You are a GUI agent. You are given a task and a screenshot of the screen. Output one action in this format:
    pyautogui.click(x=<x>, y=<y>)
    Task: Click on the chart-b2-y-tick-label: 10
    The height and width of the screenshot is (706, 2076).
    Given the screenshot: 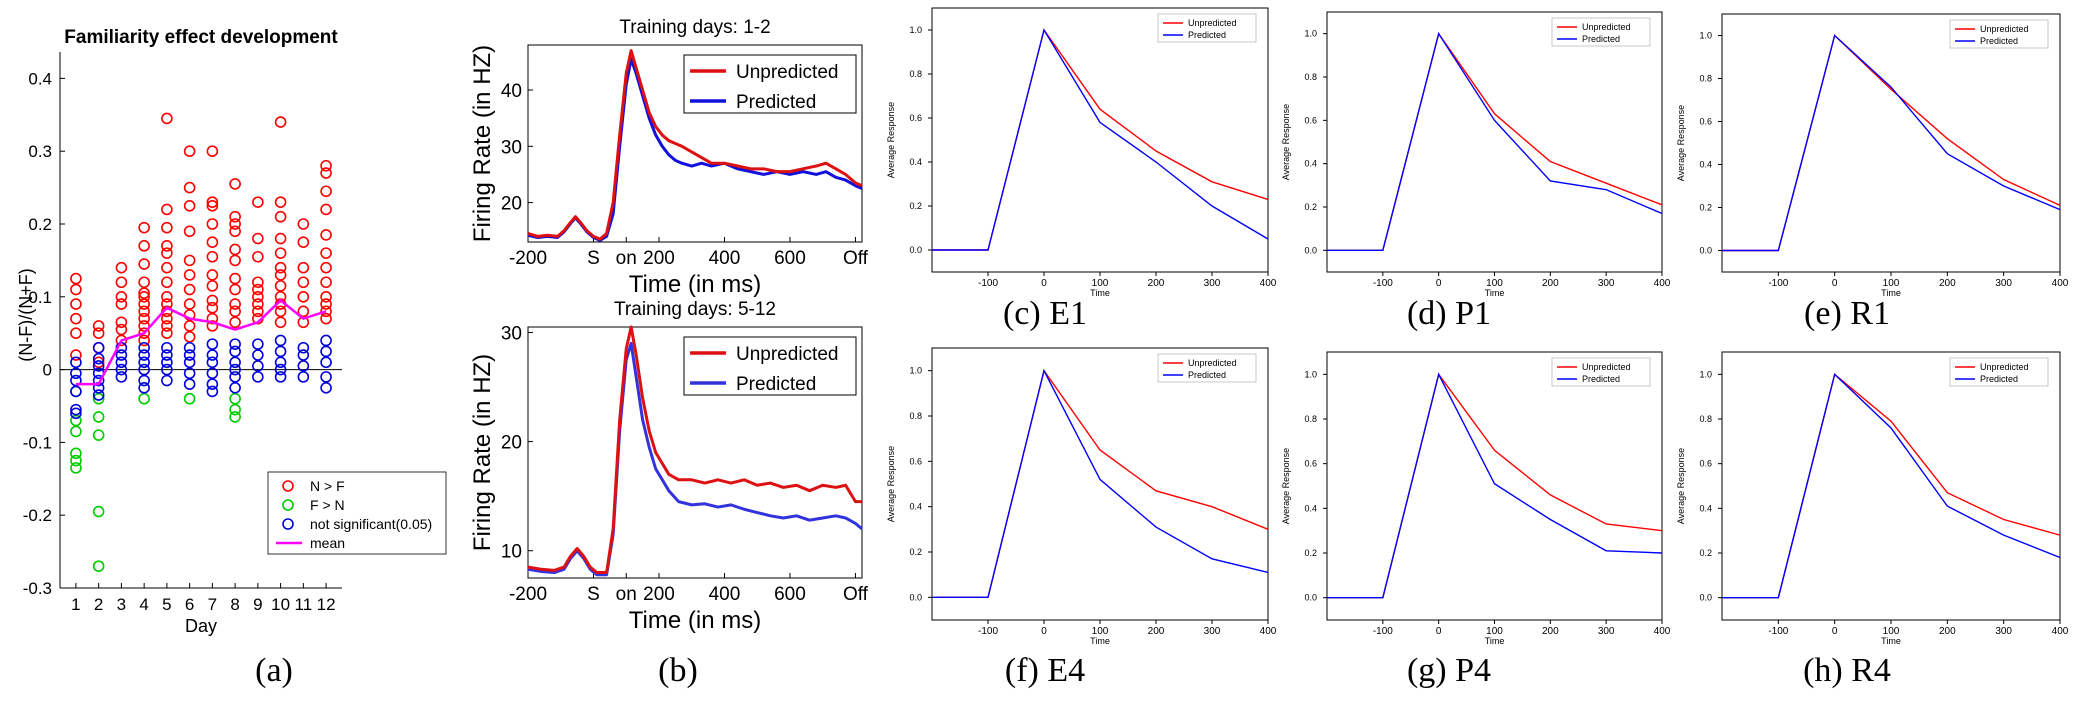 What is the action you would take?
    pyautogui.click(x=511, y=552)
    